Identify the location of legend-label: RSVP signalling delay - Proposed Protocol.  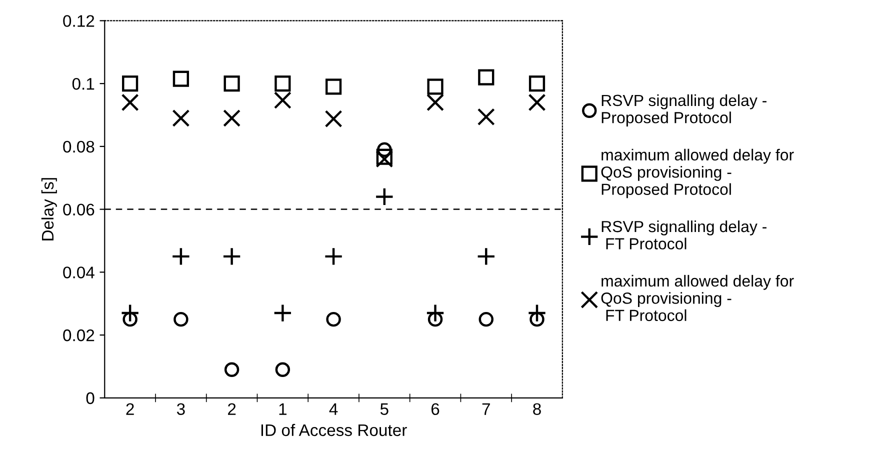
(684, 110).